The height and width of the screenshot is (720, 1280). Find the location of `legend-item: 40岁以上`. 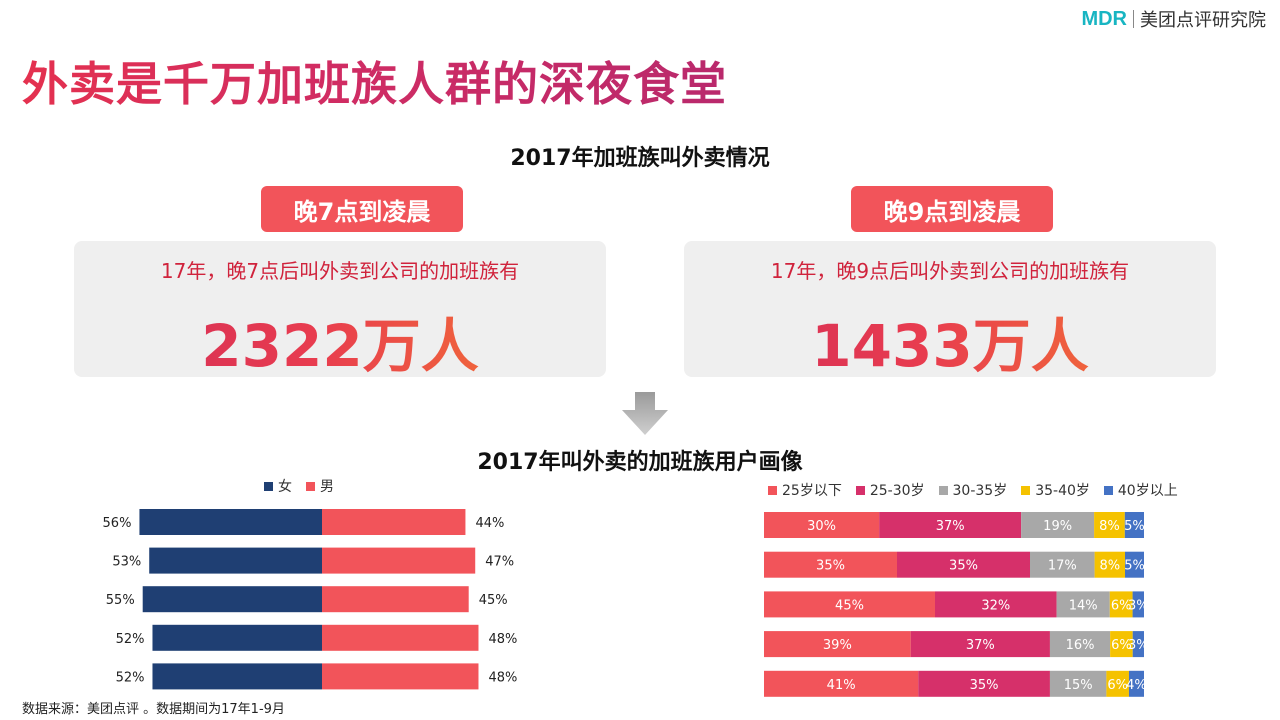

legend-item: 40岁以上 is located at coordinates (1140, 490).